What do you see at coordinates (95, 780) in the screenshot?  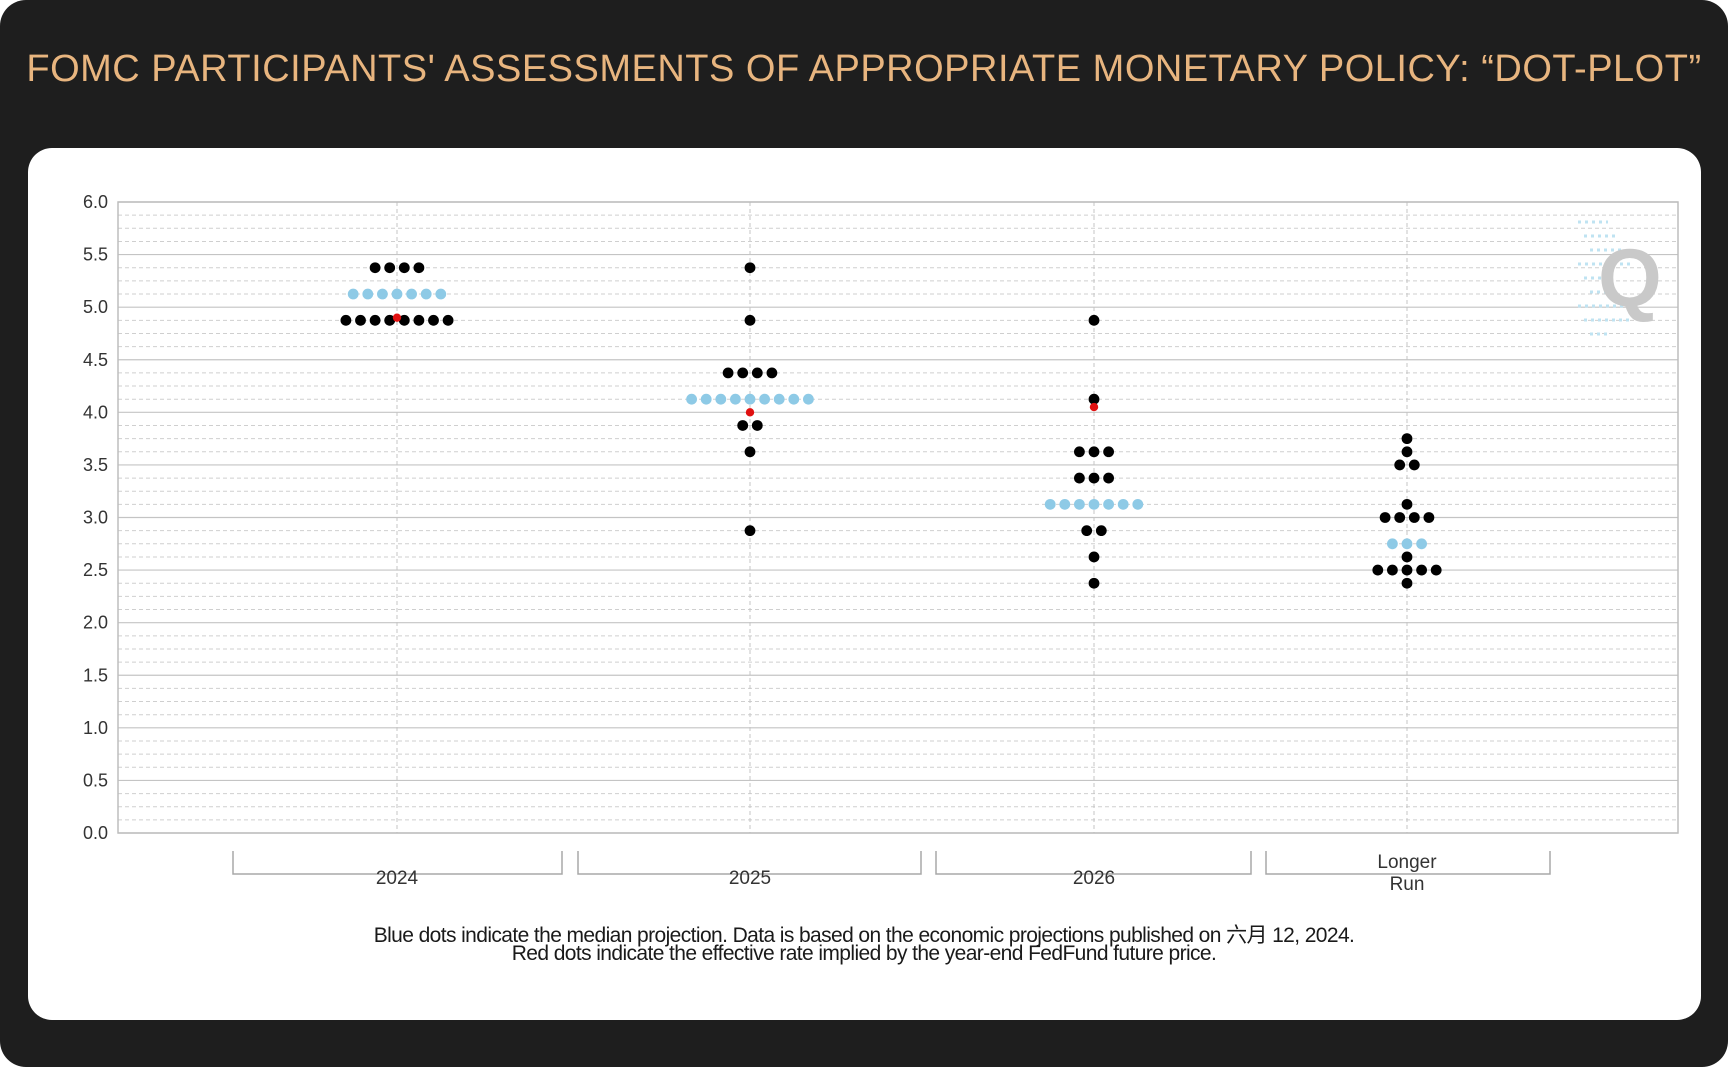 I see `y-tick-label: 0.5` at bounding box center [95, 780].